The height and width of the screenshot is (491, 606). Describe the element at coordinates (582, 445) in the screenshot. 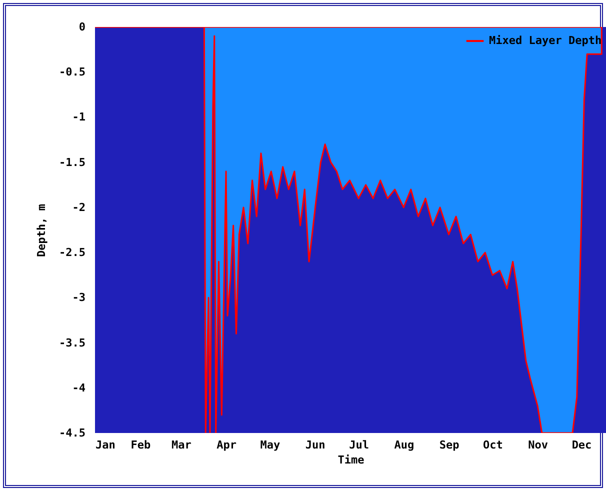

I see `x-tick-label: Dec` at that location.